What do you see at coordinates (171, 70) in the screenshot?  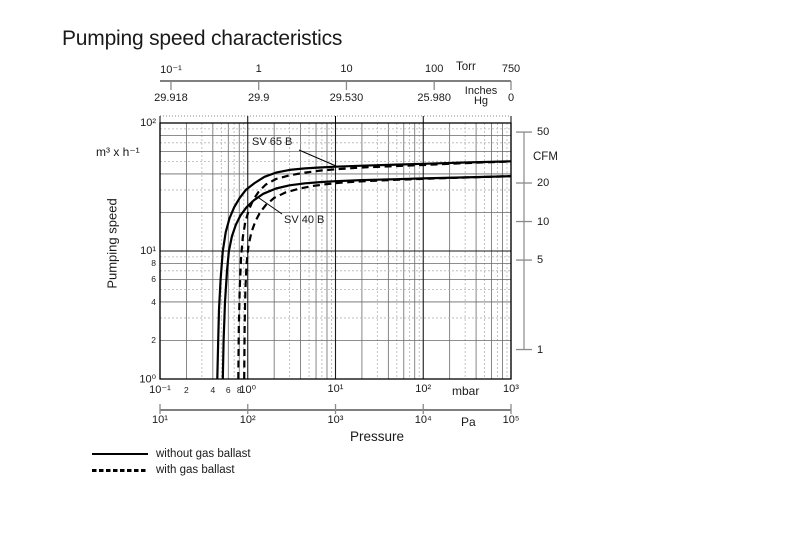 I see `torr-tick-label: 10⁻¹` at bounding box center [171, 70].